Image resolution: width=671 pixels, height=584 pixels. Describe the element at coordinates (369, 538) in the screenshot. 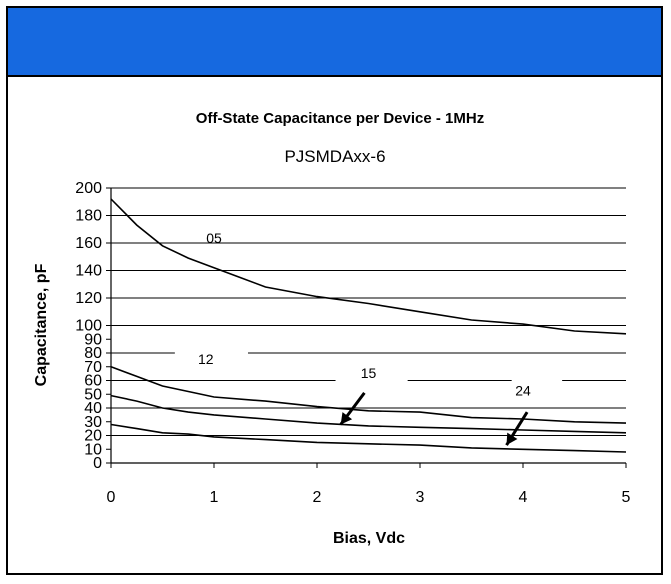

I see `x-axis-label: Bias, Vdc` at that location.